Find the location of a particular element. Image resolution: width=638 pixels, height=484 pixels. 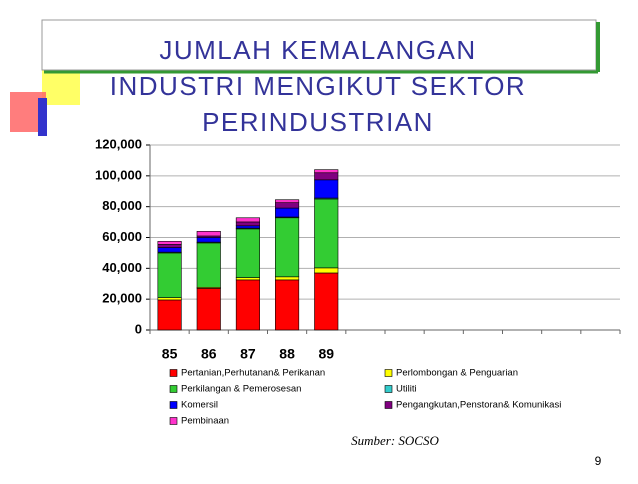

x-tick-label: 87 is located at coordinates (248, 354).